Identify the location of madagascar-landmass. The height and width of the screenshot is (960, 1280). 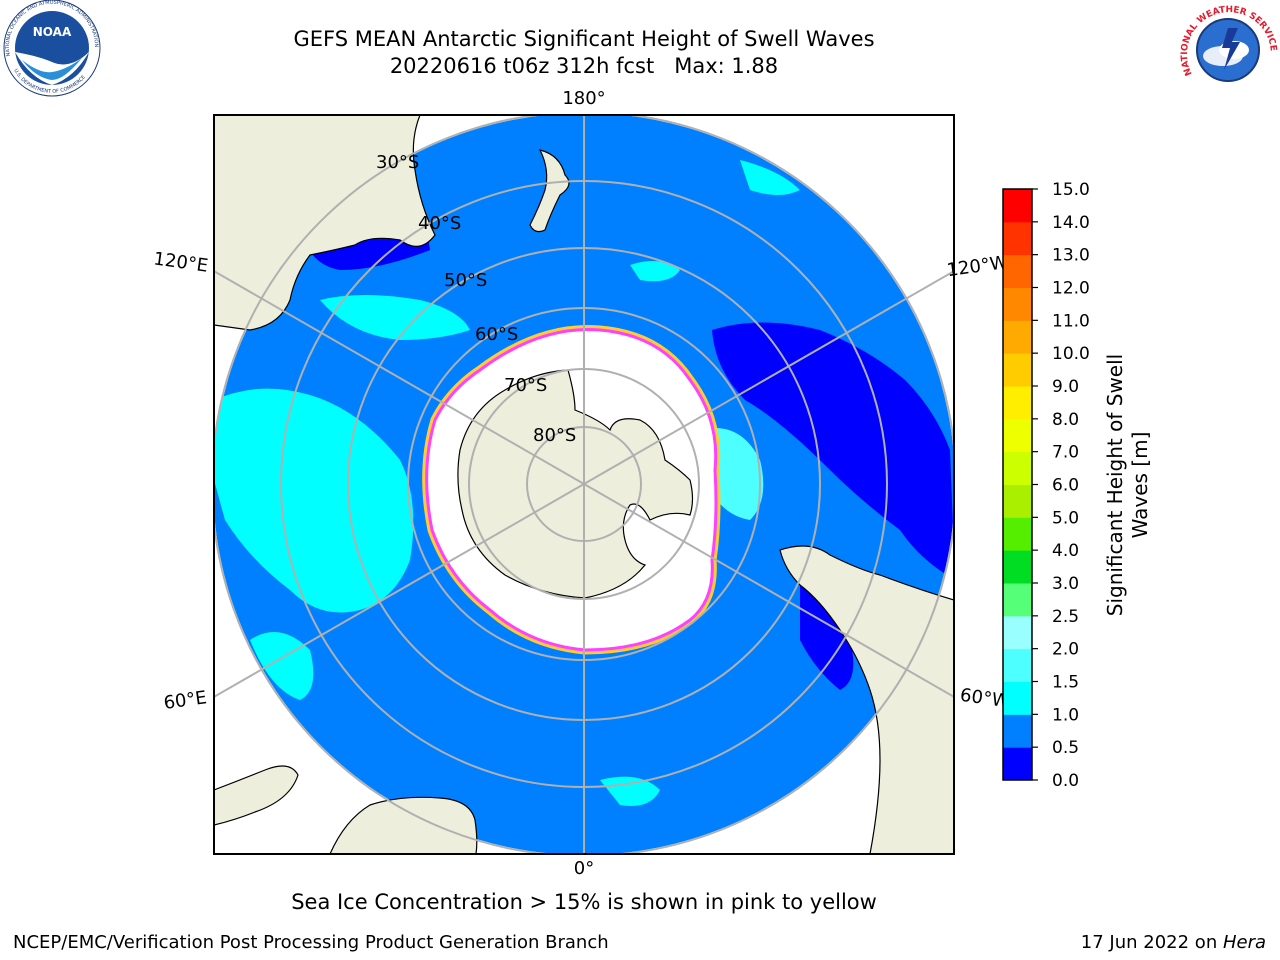
(256, 795).